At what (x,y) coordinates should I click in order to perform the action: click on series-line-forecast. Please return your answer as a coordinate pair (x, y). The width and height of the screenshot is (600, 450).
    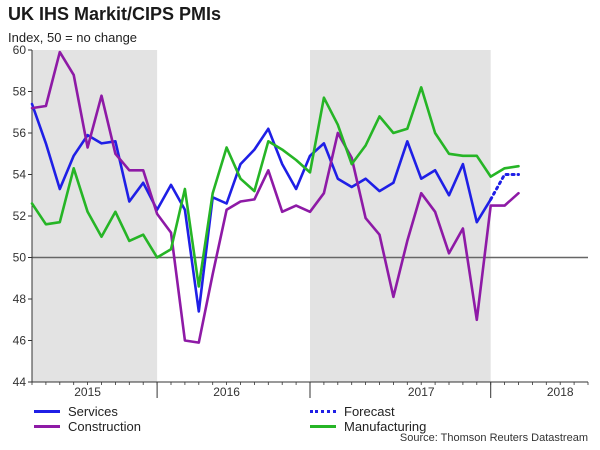
    Looking at the image, I should click on (504, 187).